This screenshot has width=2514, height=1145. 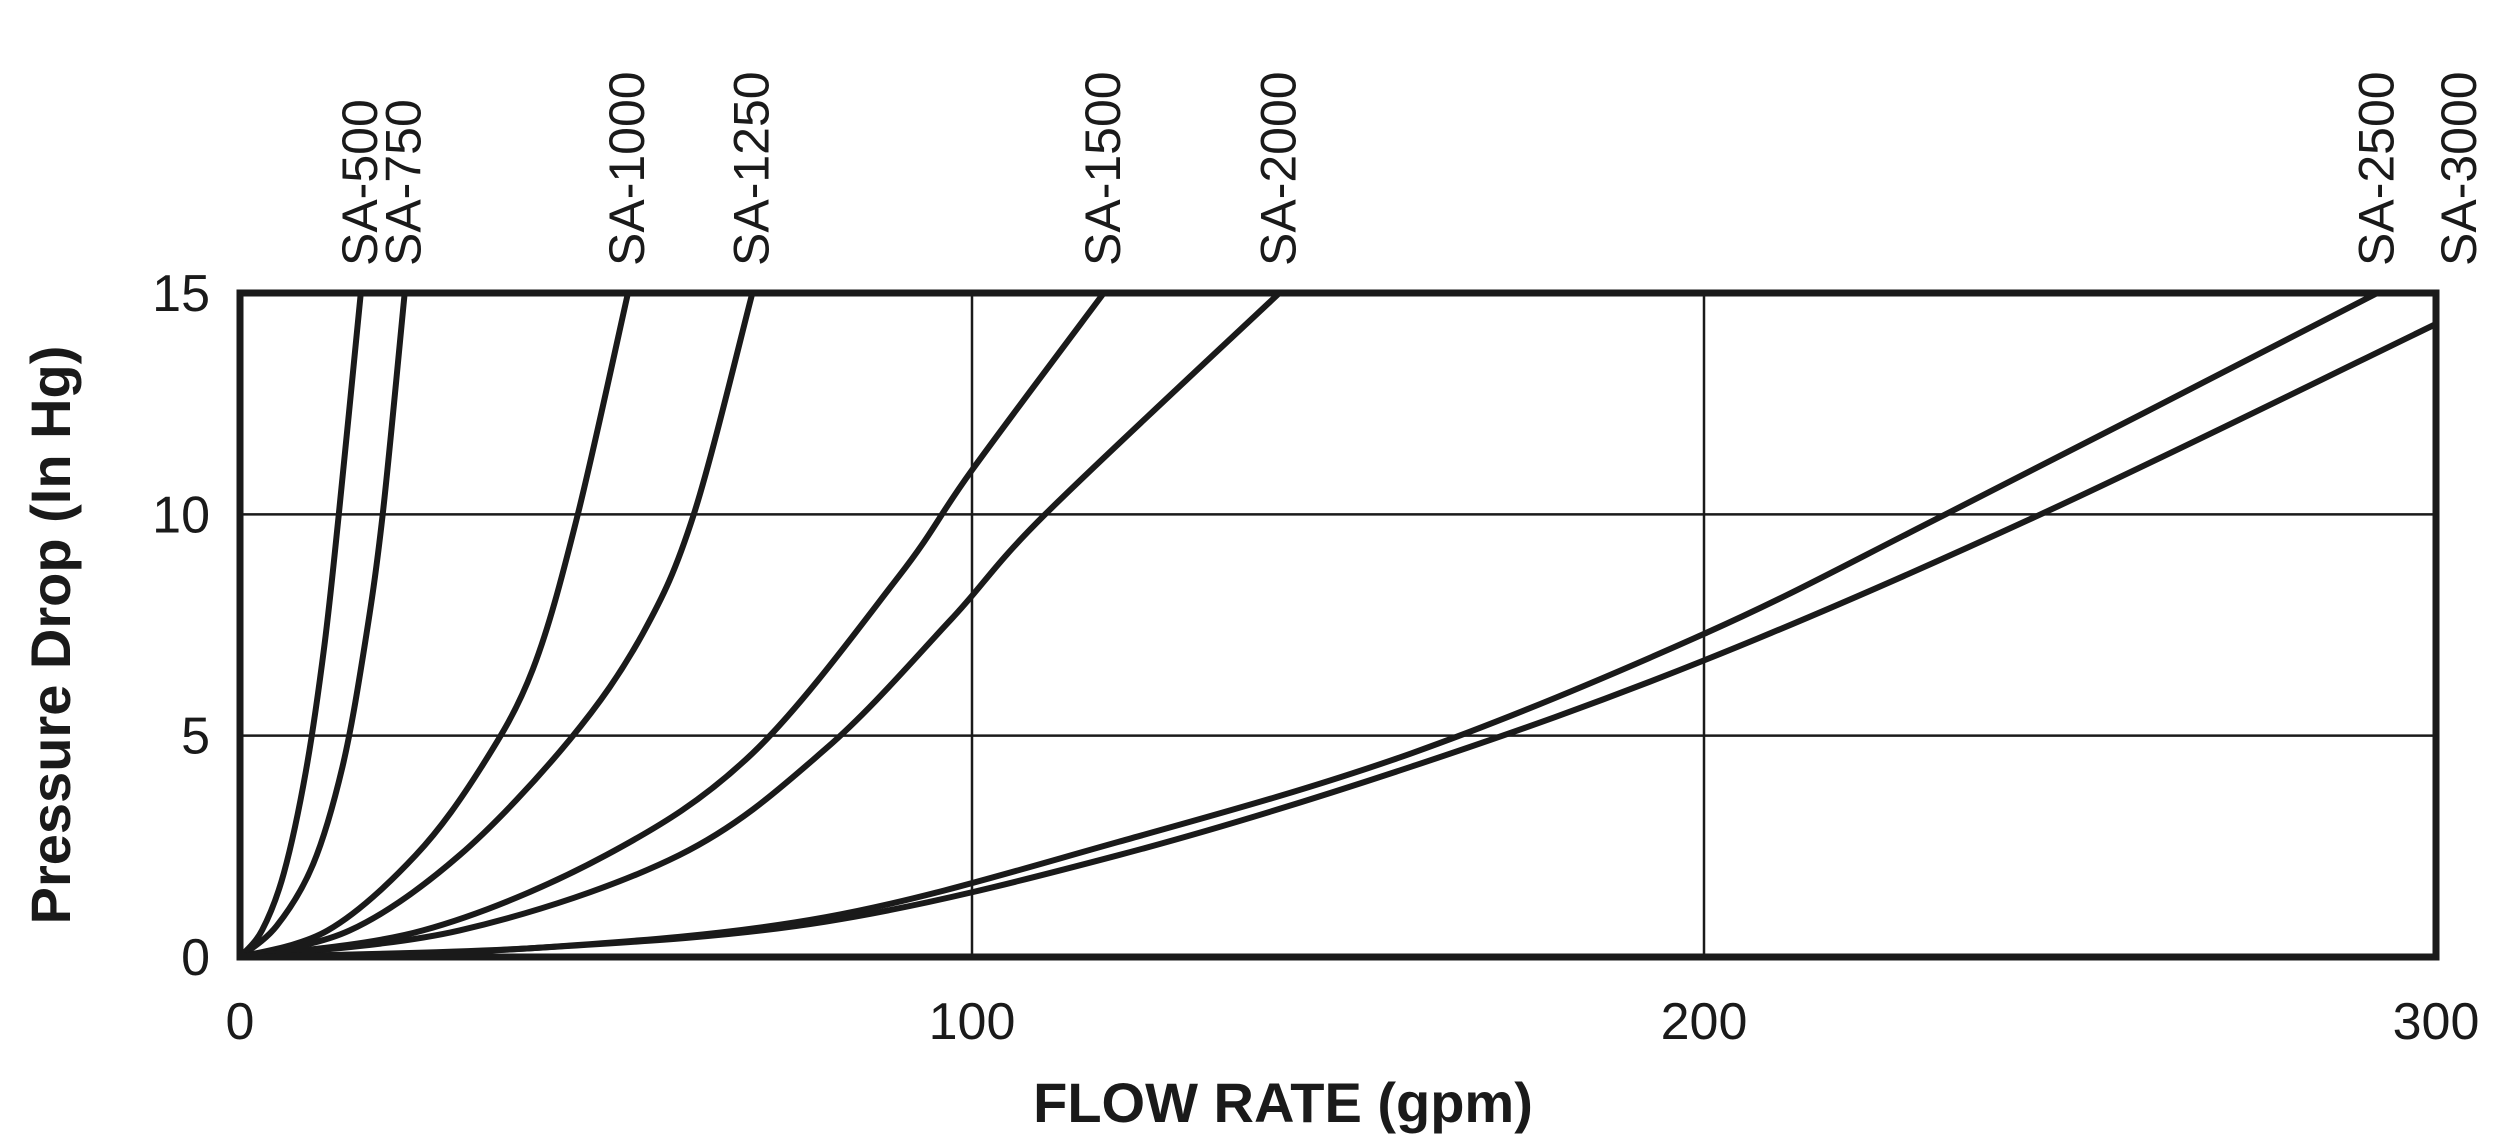 What do you see at coordinates (360, 182) in the screenshot?
I see `series-label-sa-500: SA-500` at bounding box center [360, 182].